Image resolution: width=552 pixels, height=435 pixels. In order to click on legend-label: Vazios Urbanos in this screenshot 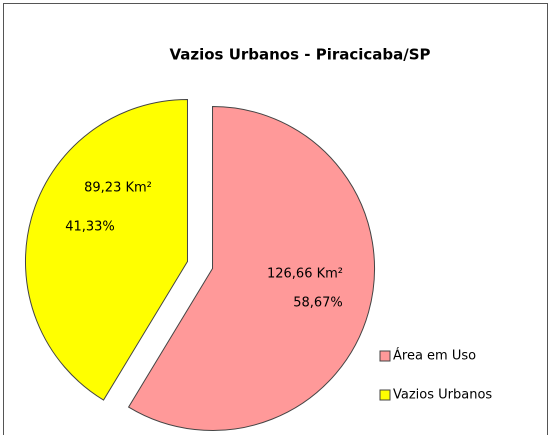, I will do `click(442, 395)`.